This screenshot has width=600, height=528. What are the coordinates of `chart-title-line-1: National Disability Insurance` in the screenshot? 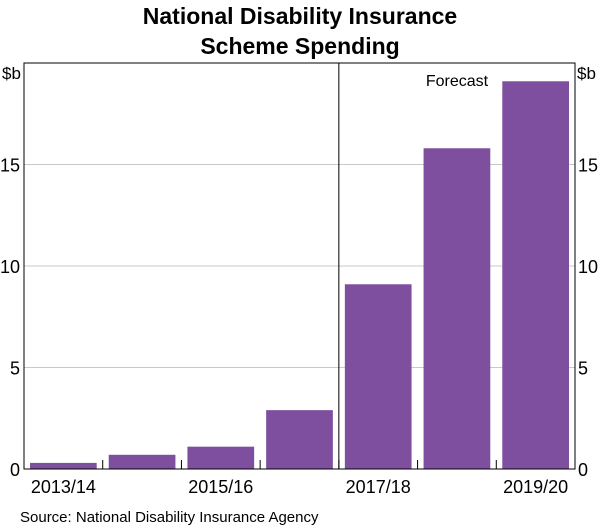 It's located at (300, 16).